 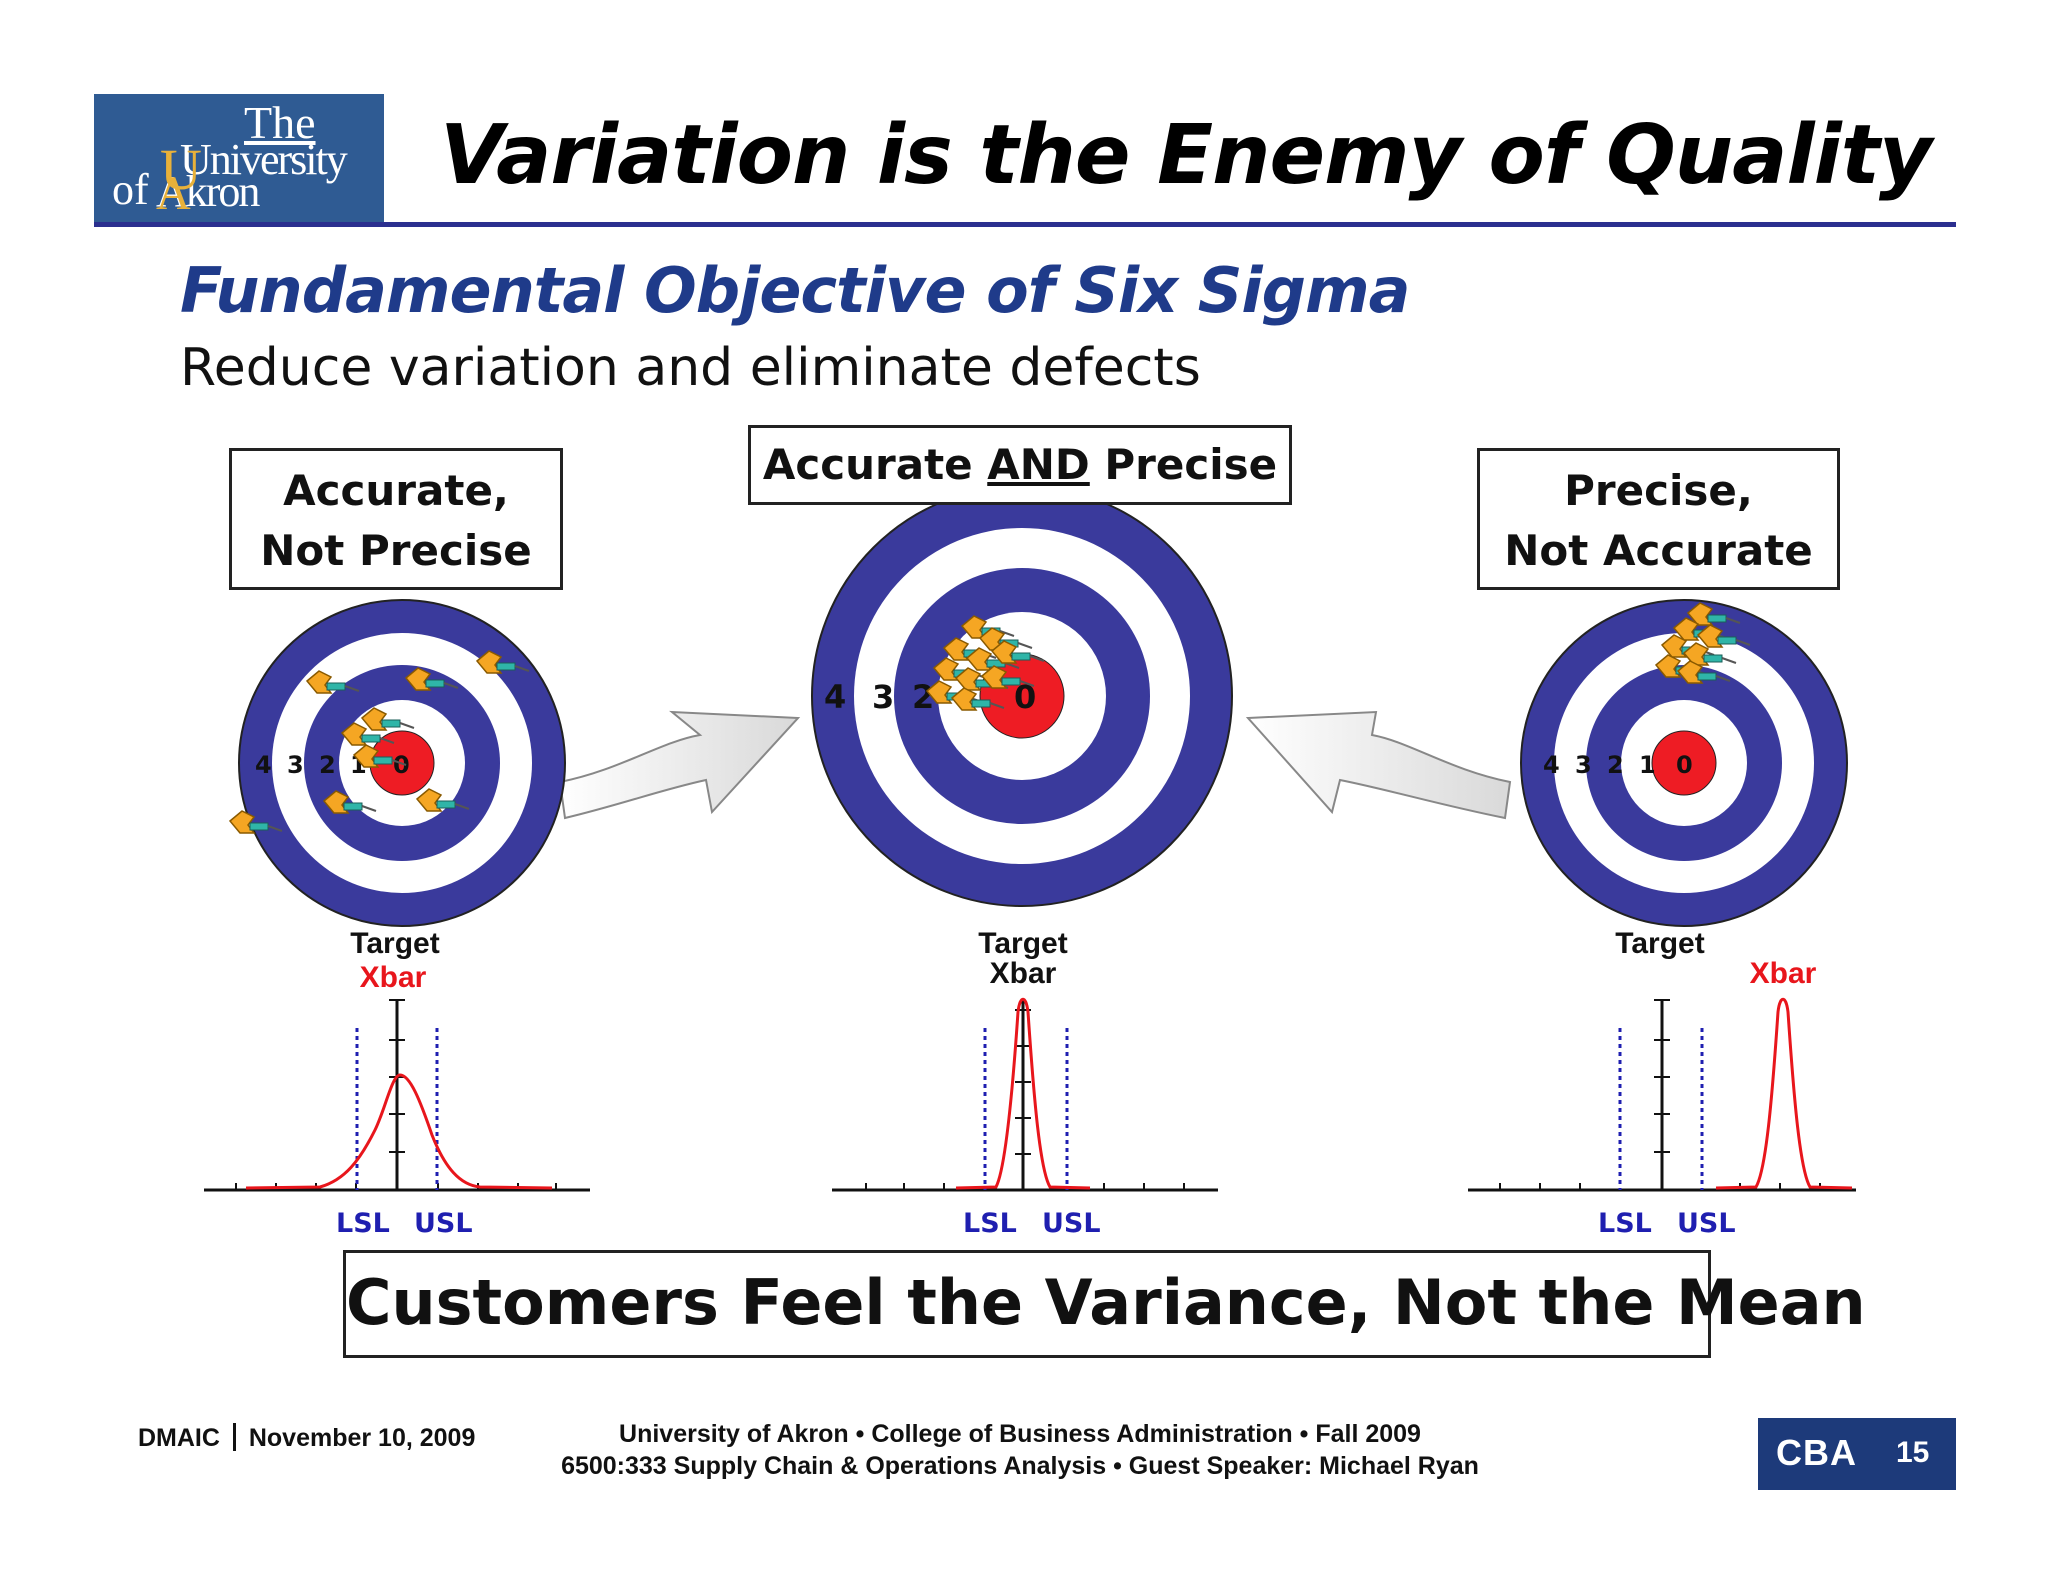 I want to click on logo-line2: University, so click(x=264, y=159).